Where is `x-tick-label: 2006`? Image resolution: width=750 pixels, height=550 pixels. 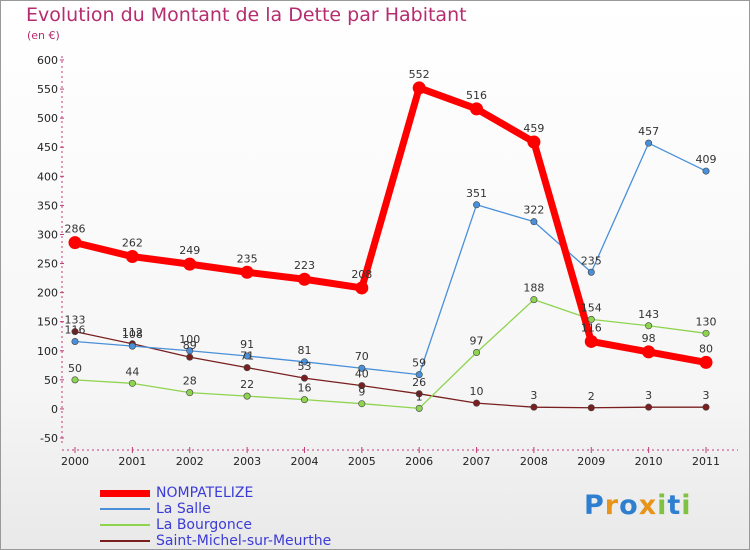 x-tick-label: 2006 is located at coordinates (419, 461).